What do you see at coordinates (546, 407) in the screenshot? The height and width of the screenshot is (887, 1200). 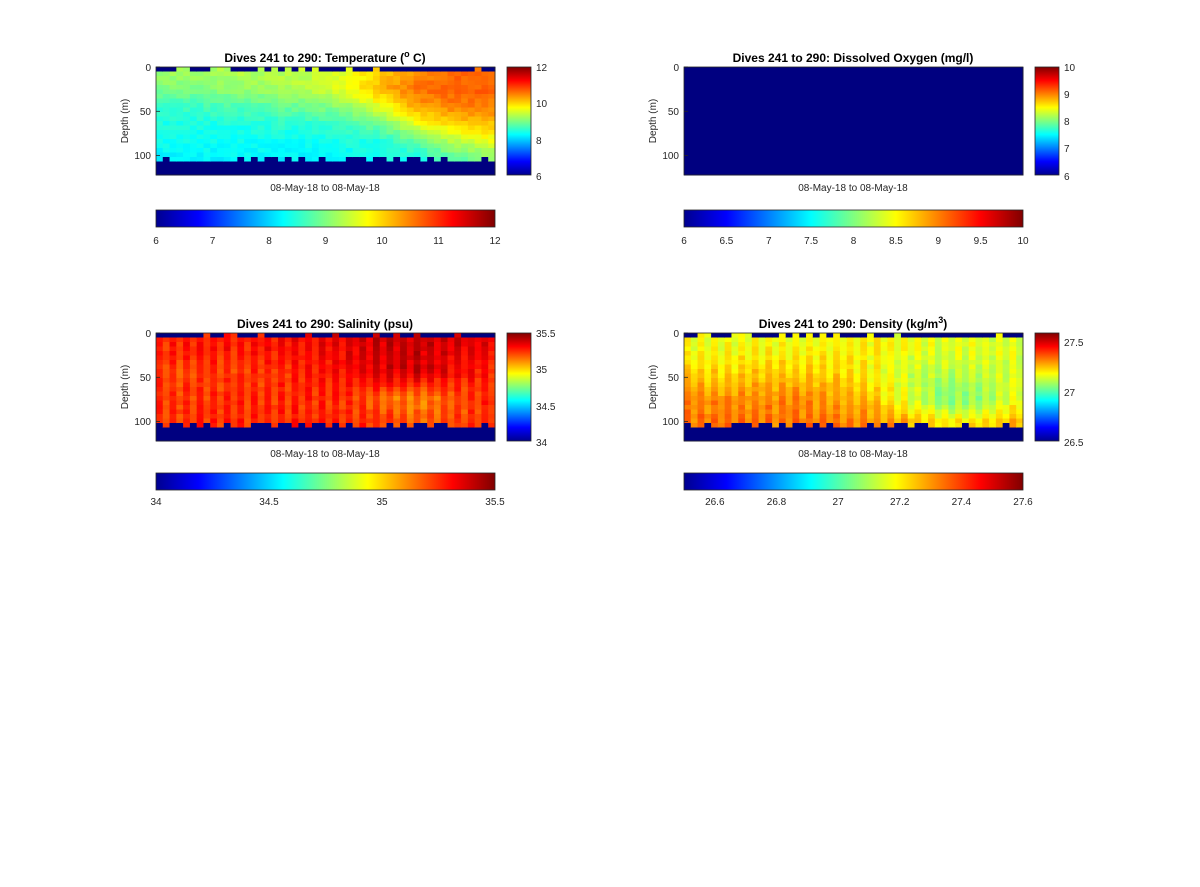 I see `colorbar-tick-label: 34.5` at bounding box center [546, 407].